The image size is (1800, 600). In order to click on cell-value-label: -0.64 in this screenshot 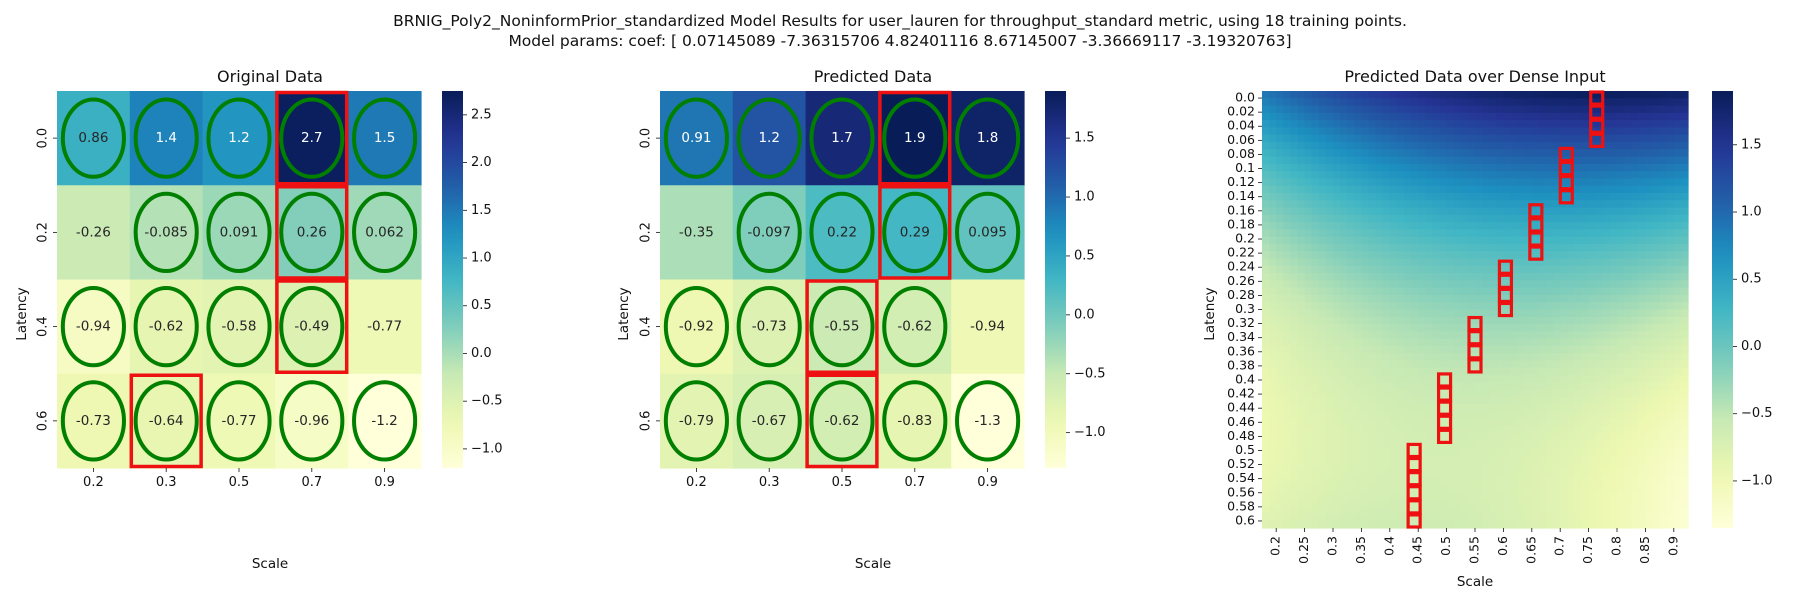, I will do `click(166, 421)`.